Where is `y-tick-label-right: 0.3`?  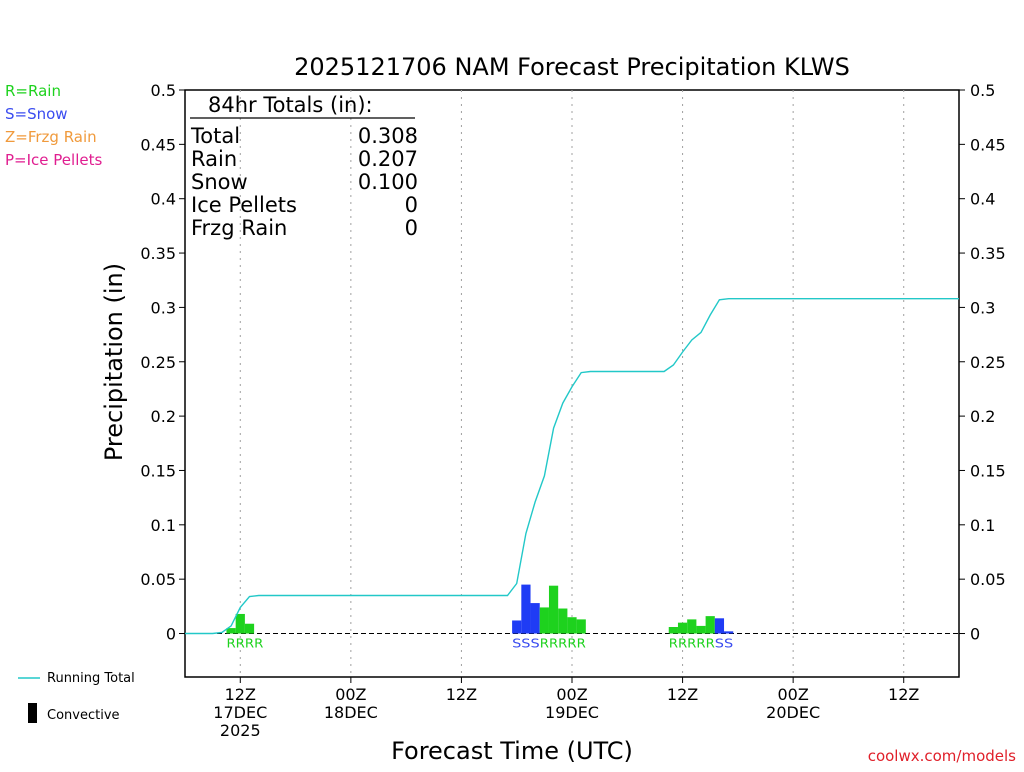 y-tick-label-right: 0.3 is located at coordinates (982, 307).